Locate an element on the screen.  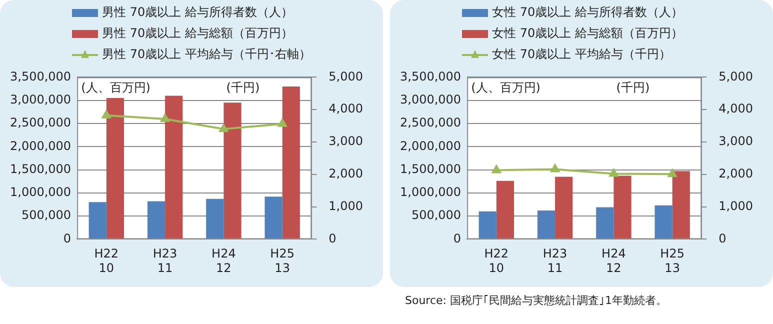
source-note: Source: 国税庁｢民間給与実態統計調査｣1年勤続者。 is located at coordinates (536, 300).